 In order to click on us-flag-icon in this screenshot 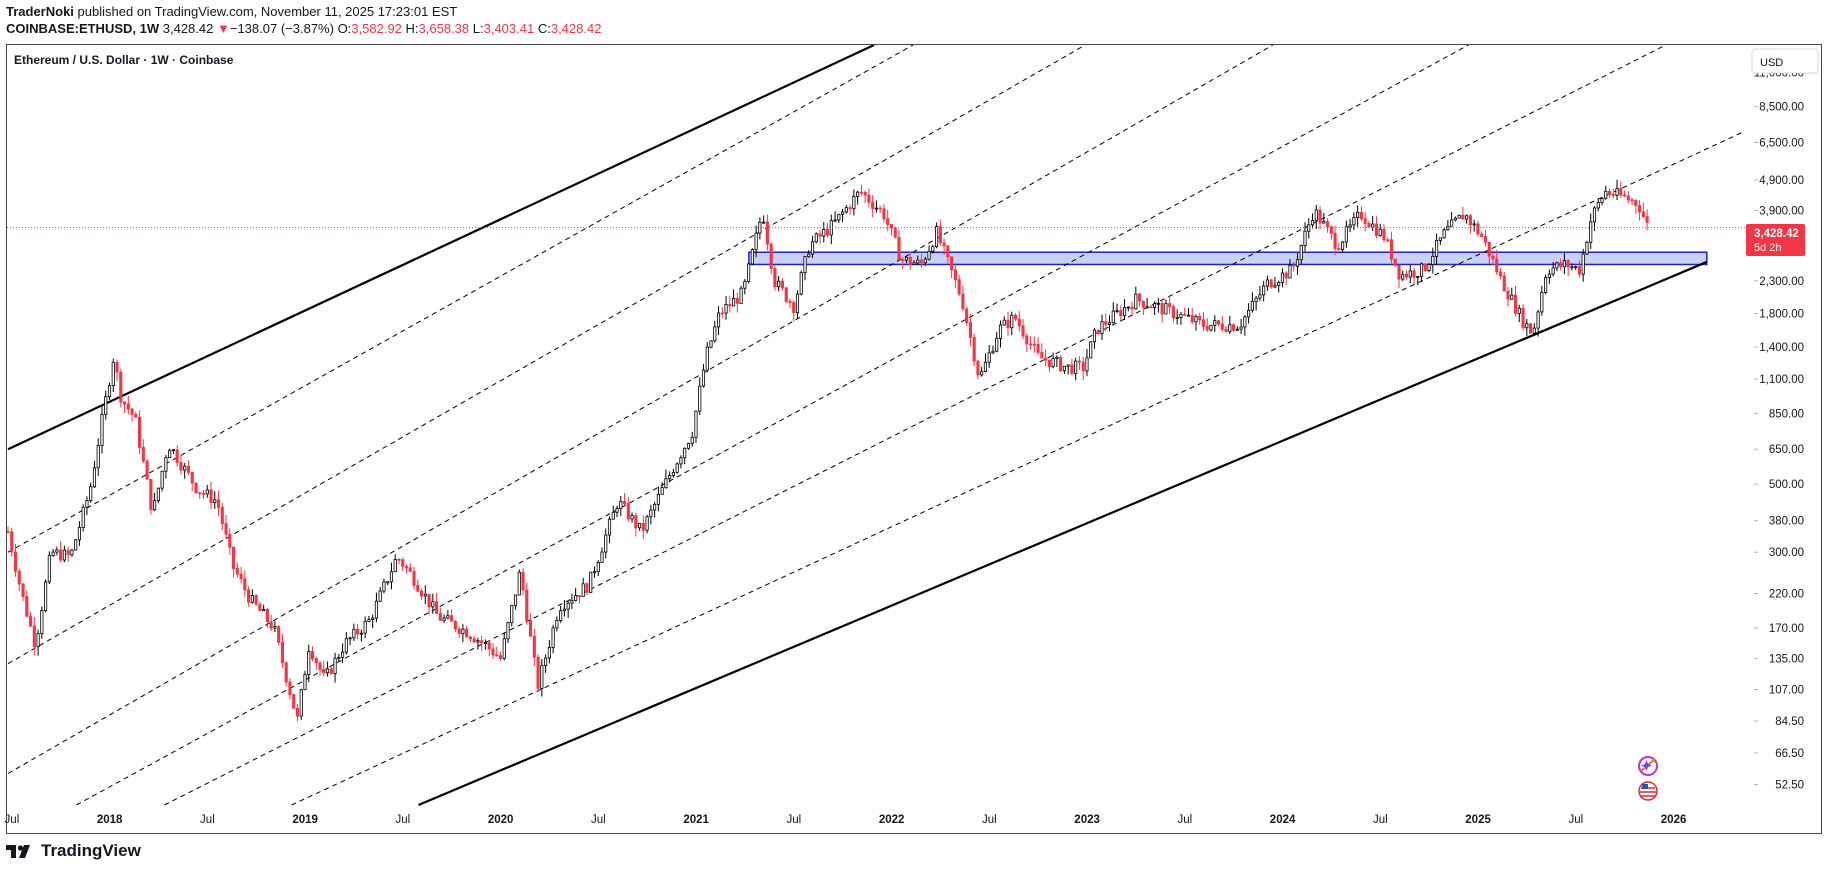, I will do `click(1648, 791)`.